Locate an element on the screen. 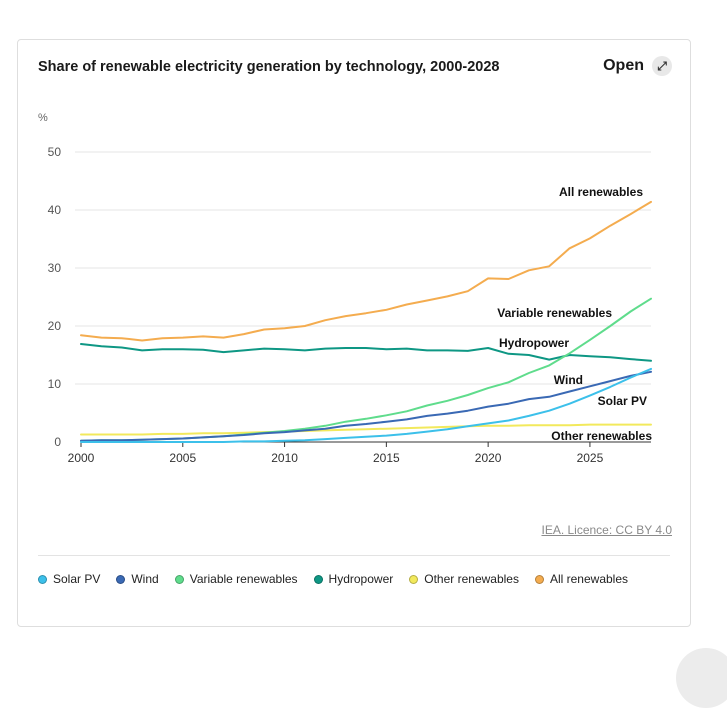  legend-item-hydropower: Hydropower is located at coordinates (353, 579).